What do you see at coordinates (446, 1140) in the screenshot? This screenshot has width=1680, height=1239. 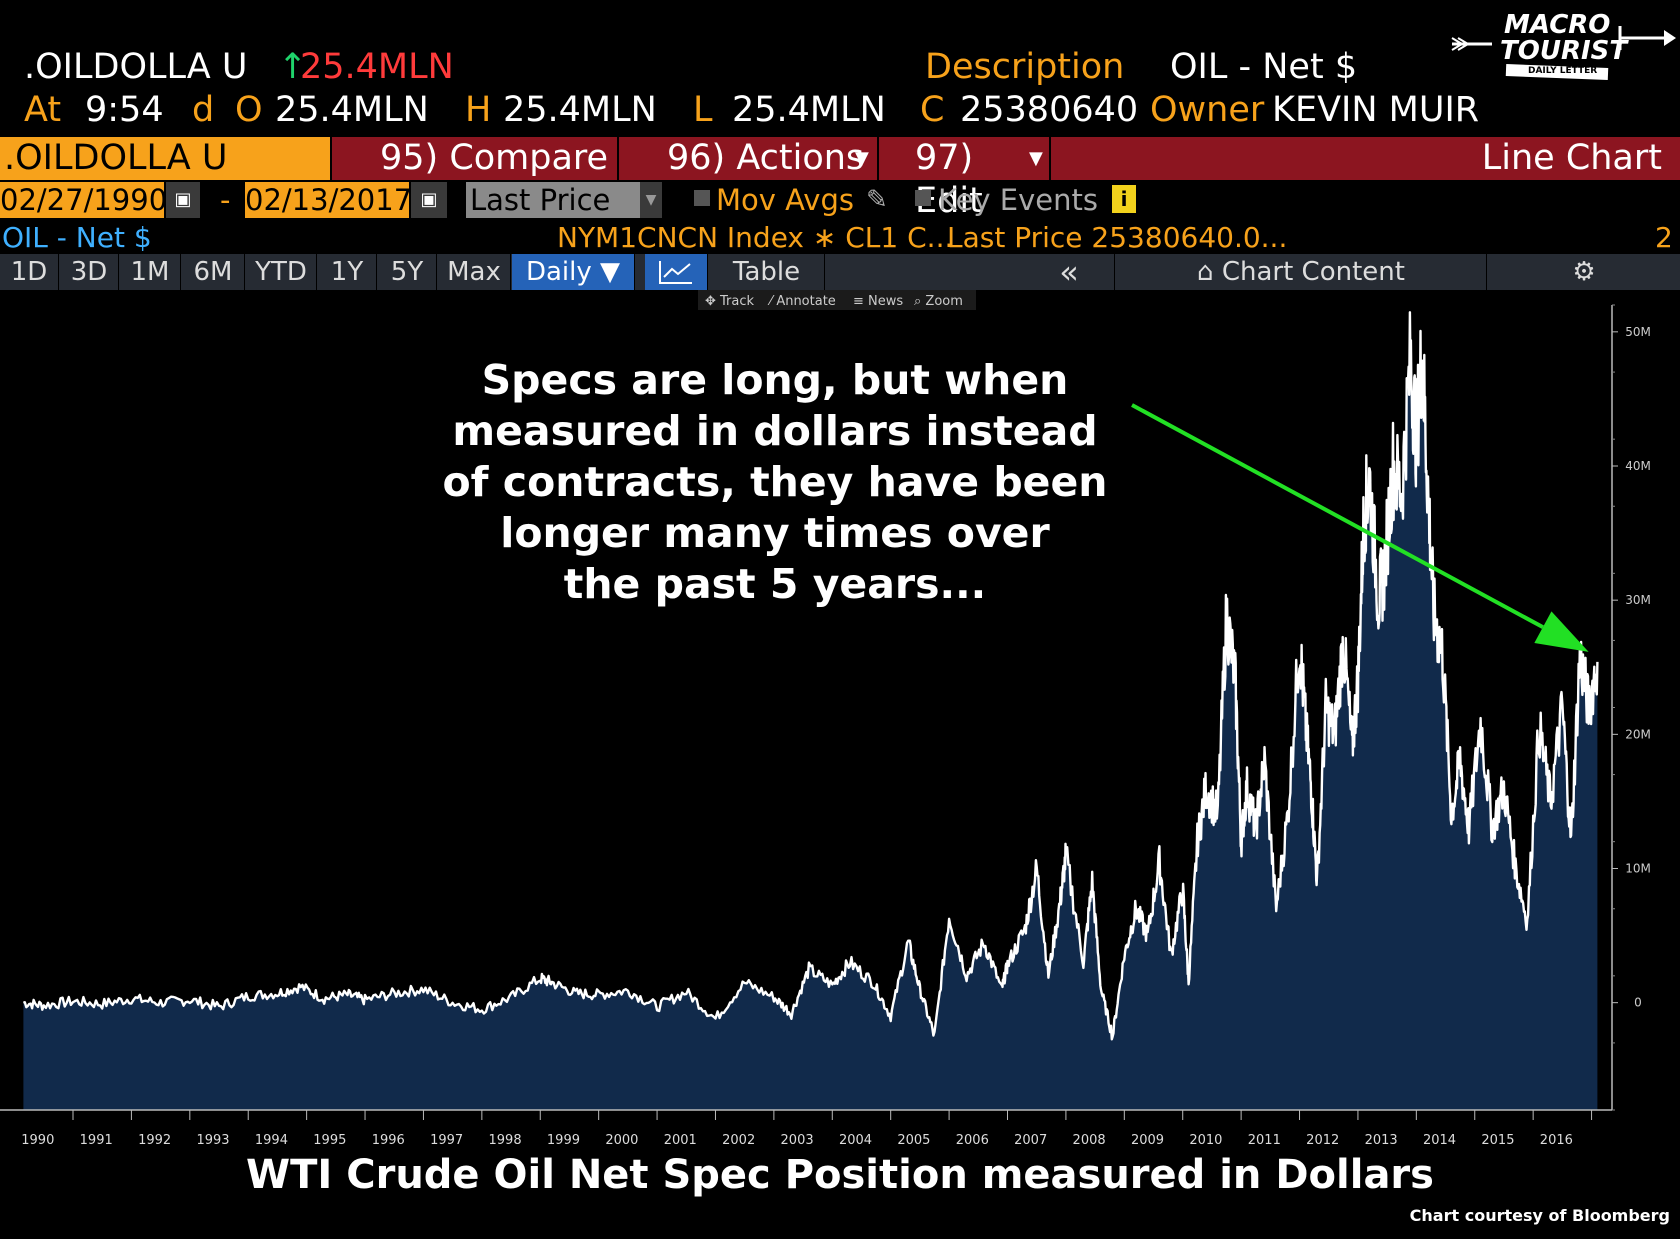 I see `x-tick-label: 1997` at bounding box center [446, 1140].